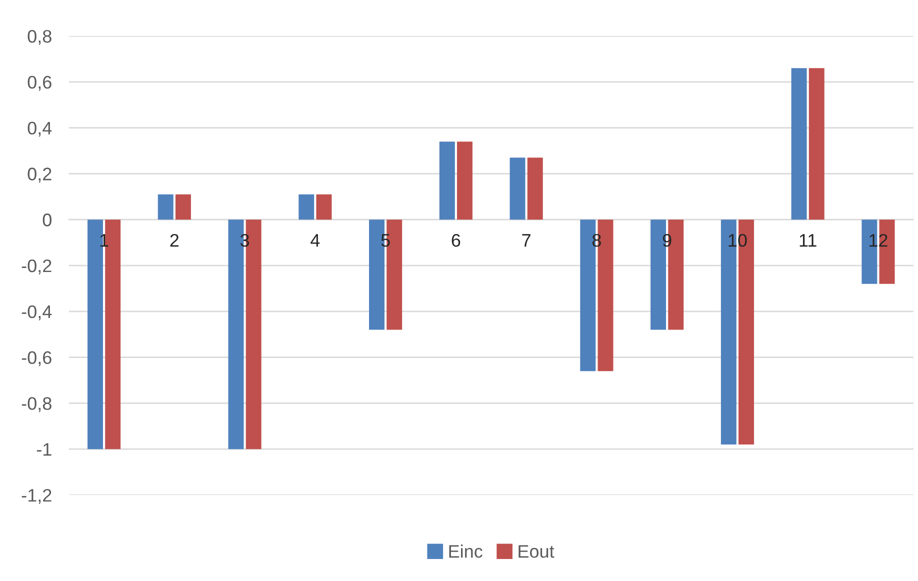 This screenshot has width=918, height=581. I want to click on x-tick-label: 8, so click(596, 240).